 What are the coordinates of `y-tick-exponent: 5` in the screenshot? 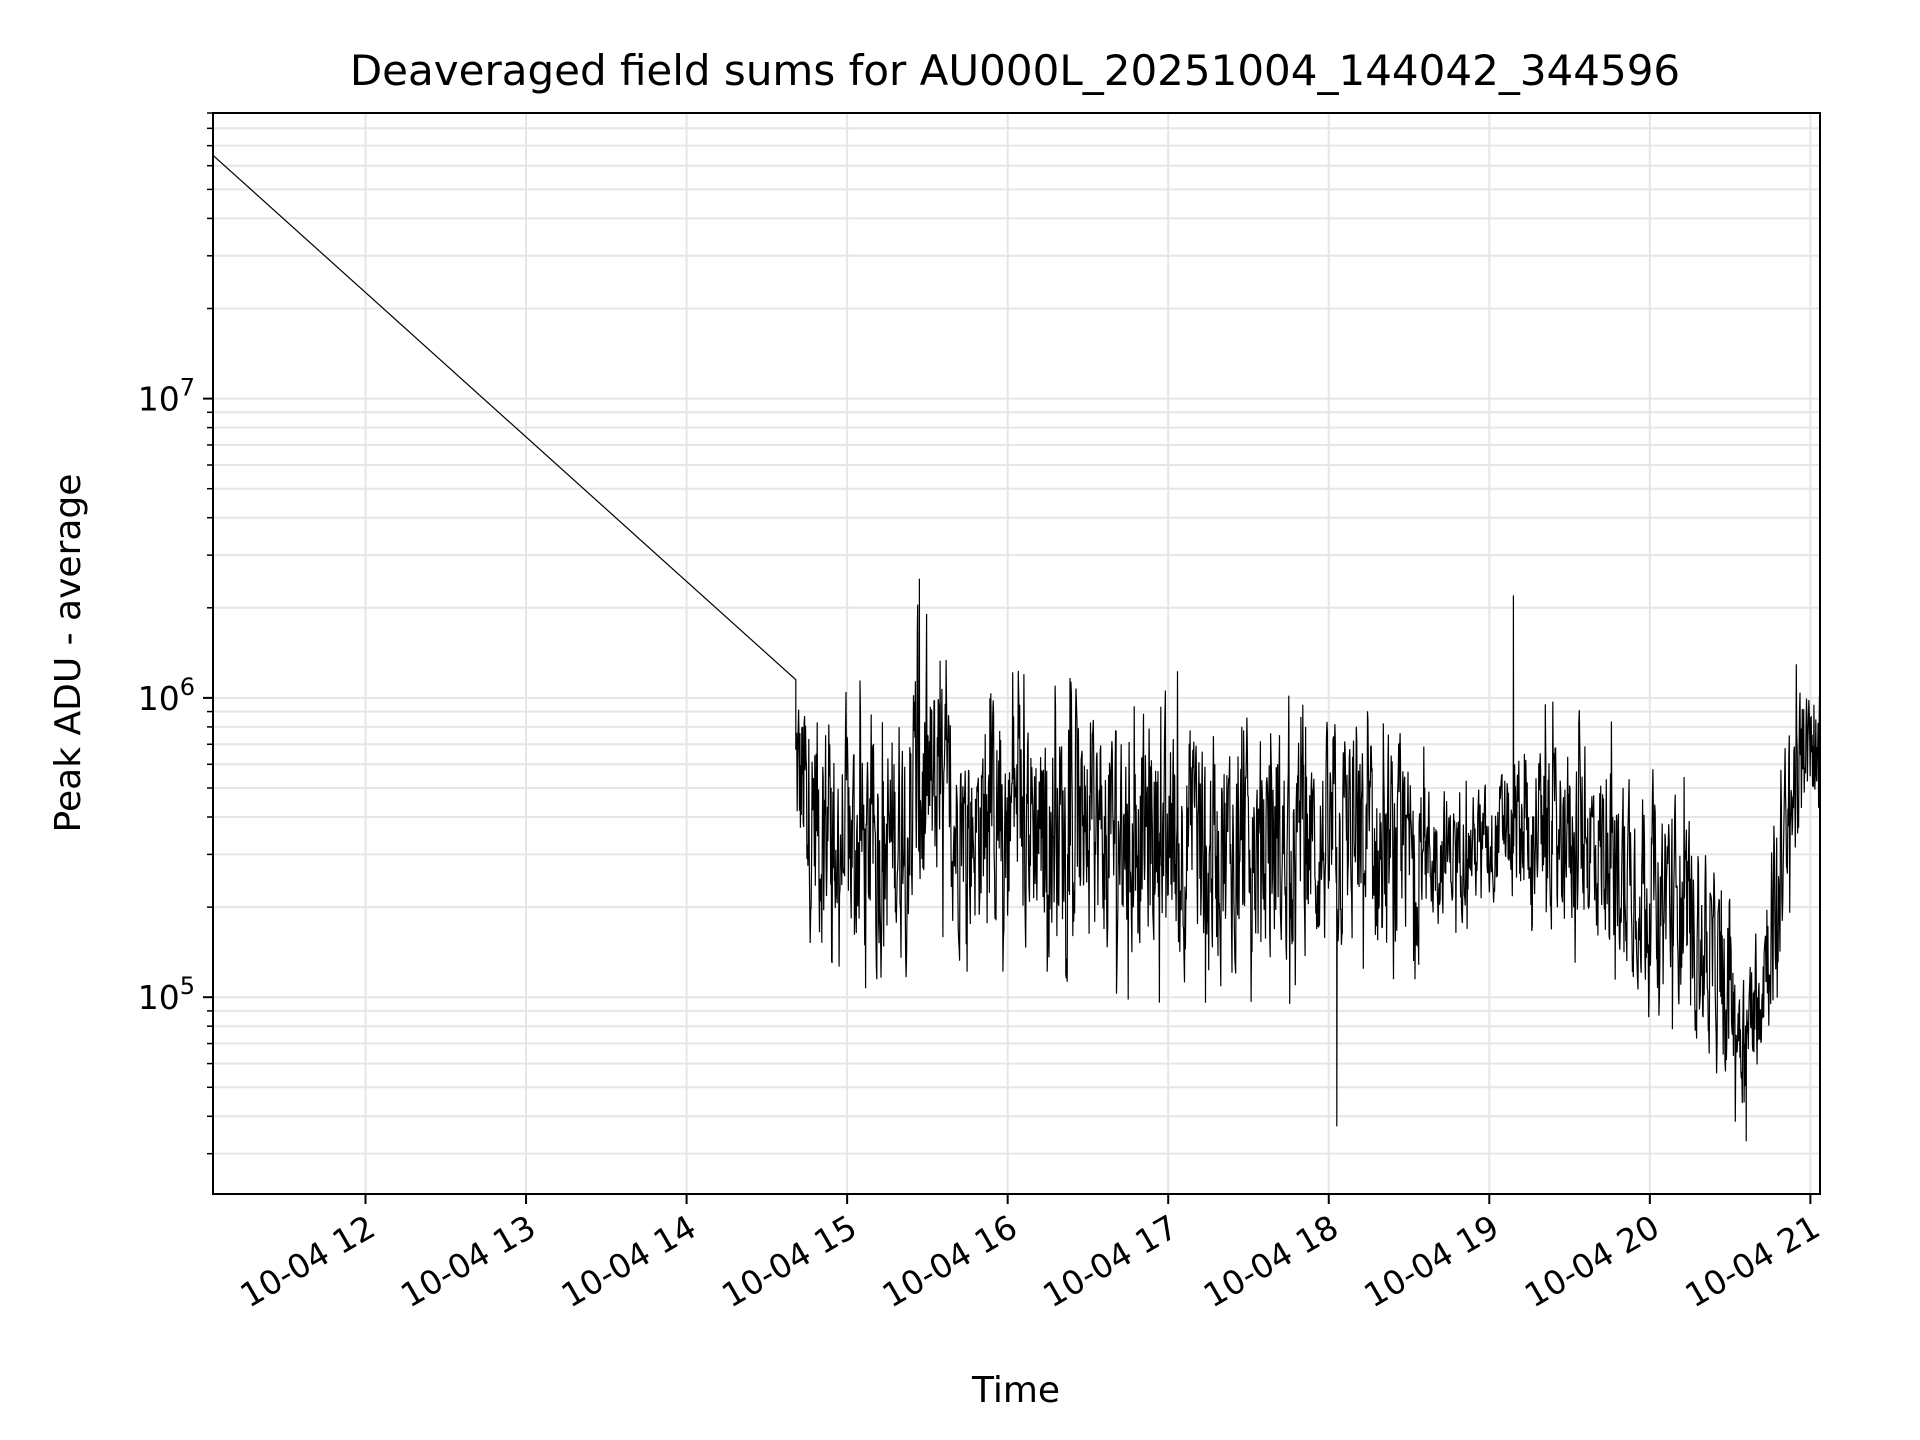 It's located at (187, 986).